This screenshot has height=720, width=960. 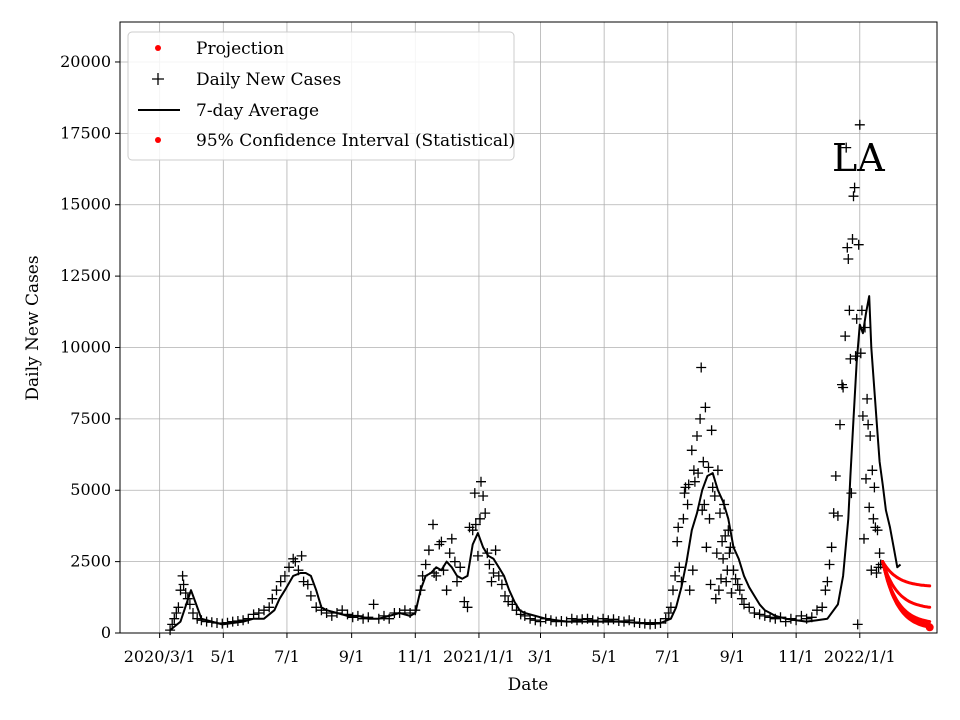 I want to click on projection-end-point, so click(x=929, y=627).